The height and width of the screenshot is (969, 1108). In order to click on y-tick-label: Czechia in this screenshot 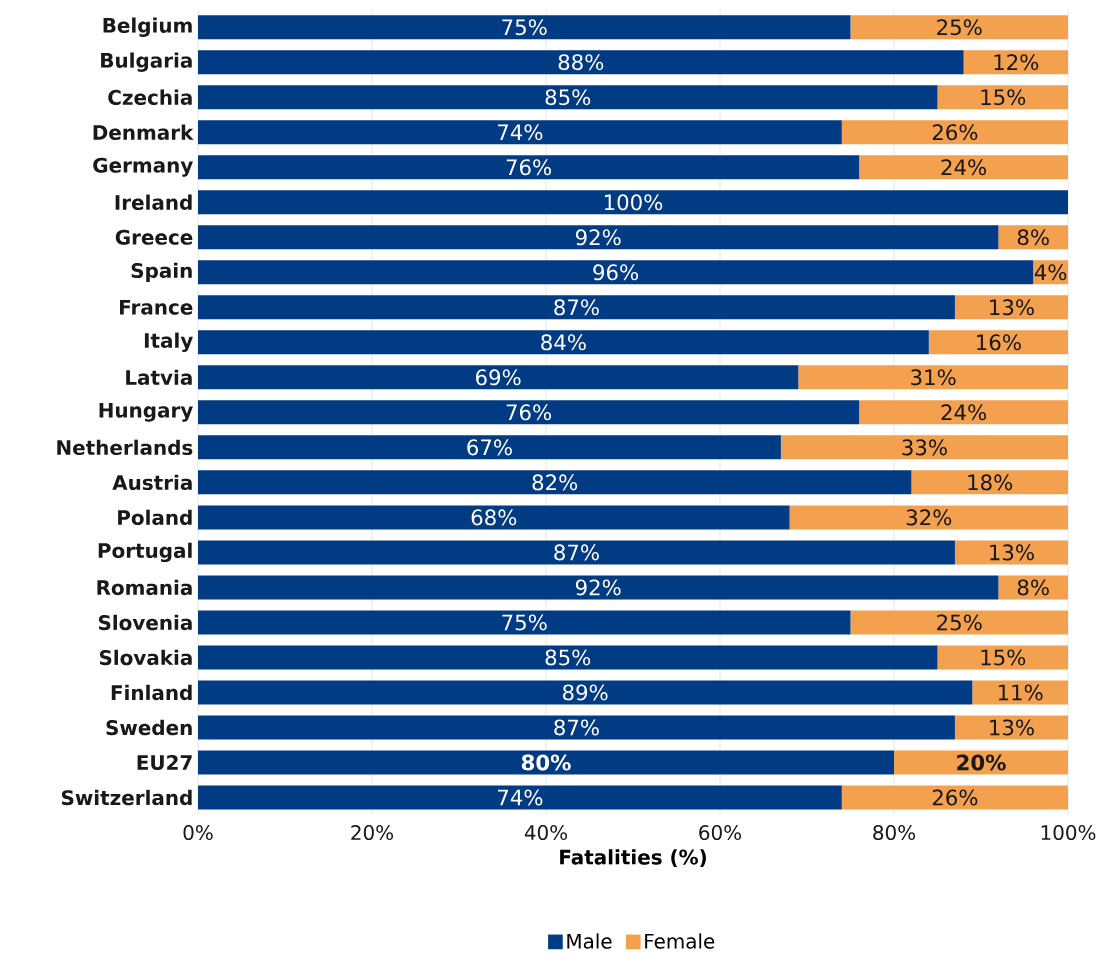, I will do `click(150, 97)`.